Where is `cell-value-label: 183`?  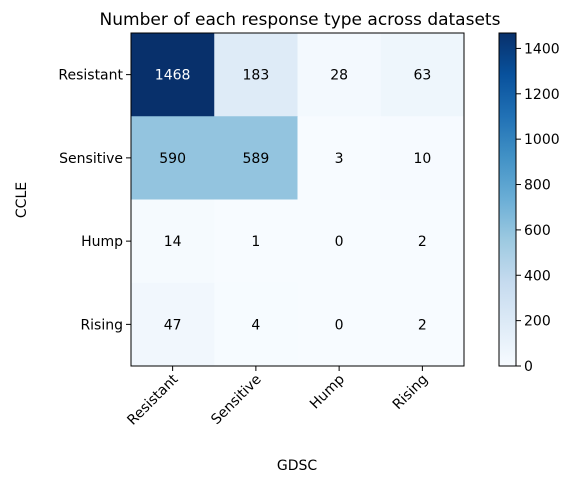
cell-value-label: 183 is located at coordinates (256, 76).